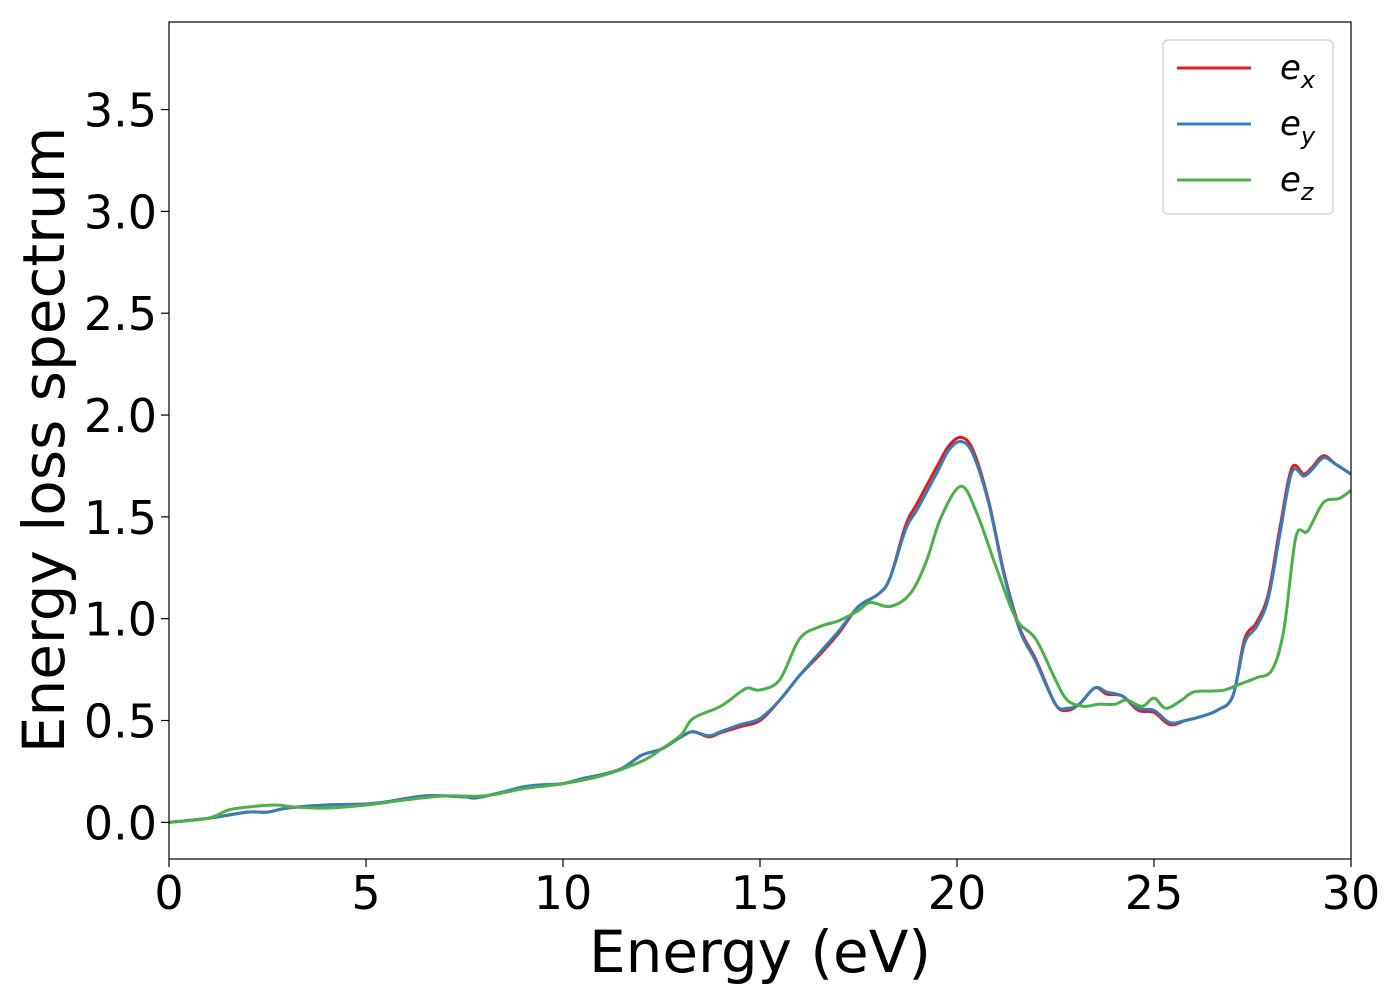 The image size is (1400, 1000). I want to click on x-axis-title: Energy (eV), so click(760, 952).